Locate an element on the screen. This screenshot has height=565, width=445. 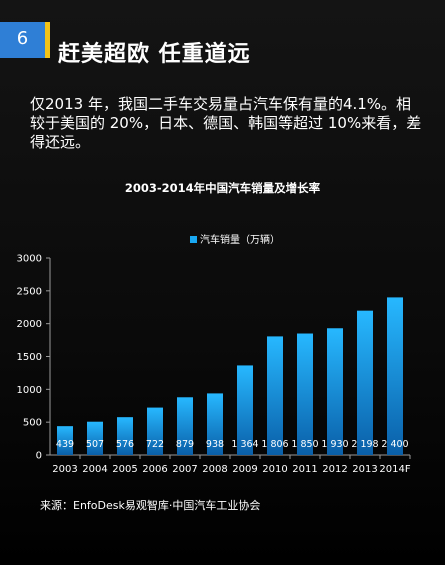
slide-title: 赶美超欧 任重道远 is located at coordinates (154, 54).